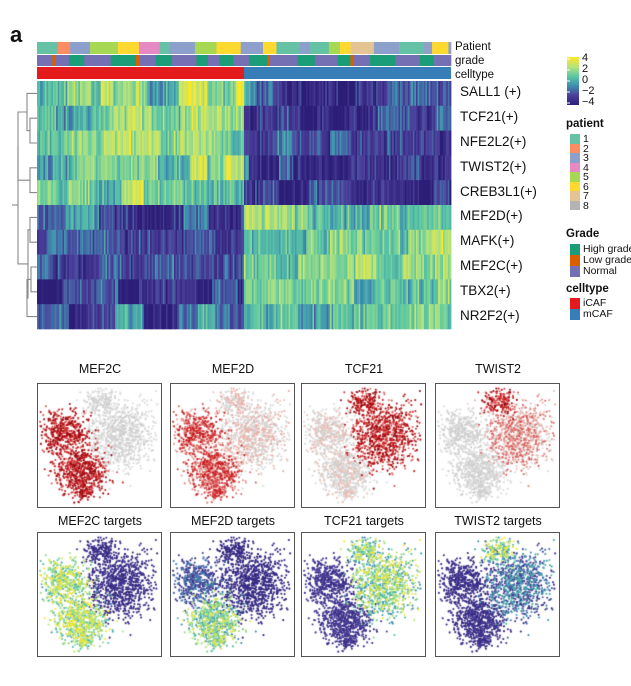  Describe the element at coordinates (233, 521) in the screenshot. I see `tsne-panel-title: MEF2D targets` at that location.